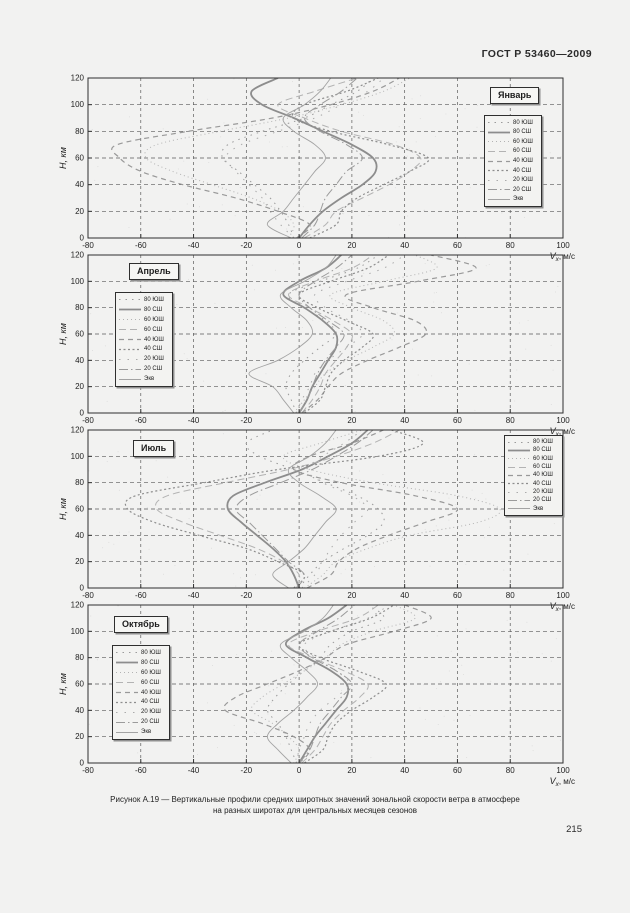 The height and width of the screenshot is (913, 630). What do you see at coordinates (513, 171) in the screenshot?
I see `legend-item: 40 СШ` at bounding box center [513, 171].